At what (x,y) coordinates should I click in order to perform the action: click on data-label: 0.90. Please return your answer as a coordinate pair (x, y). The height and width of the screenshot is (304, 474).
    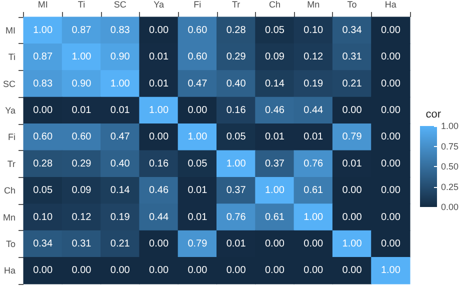
    Looking at the image, I should click on (120, 57).